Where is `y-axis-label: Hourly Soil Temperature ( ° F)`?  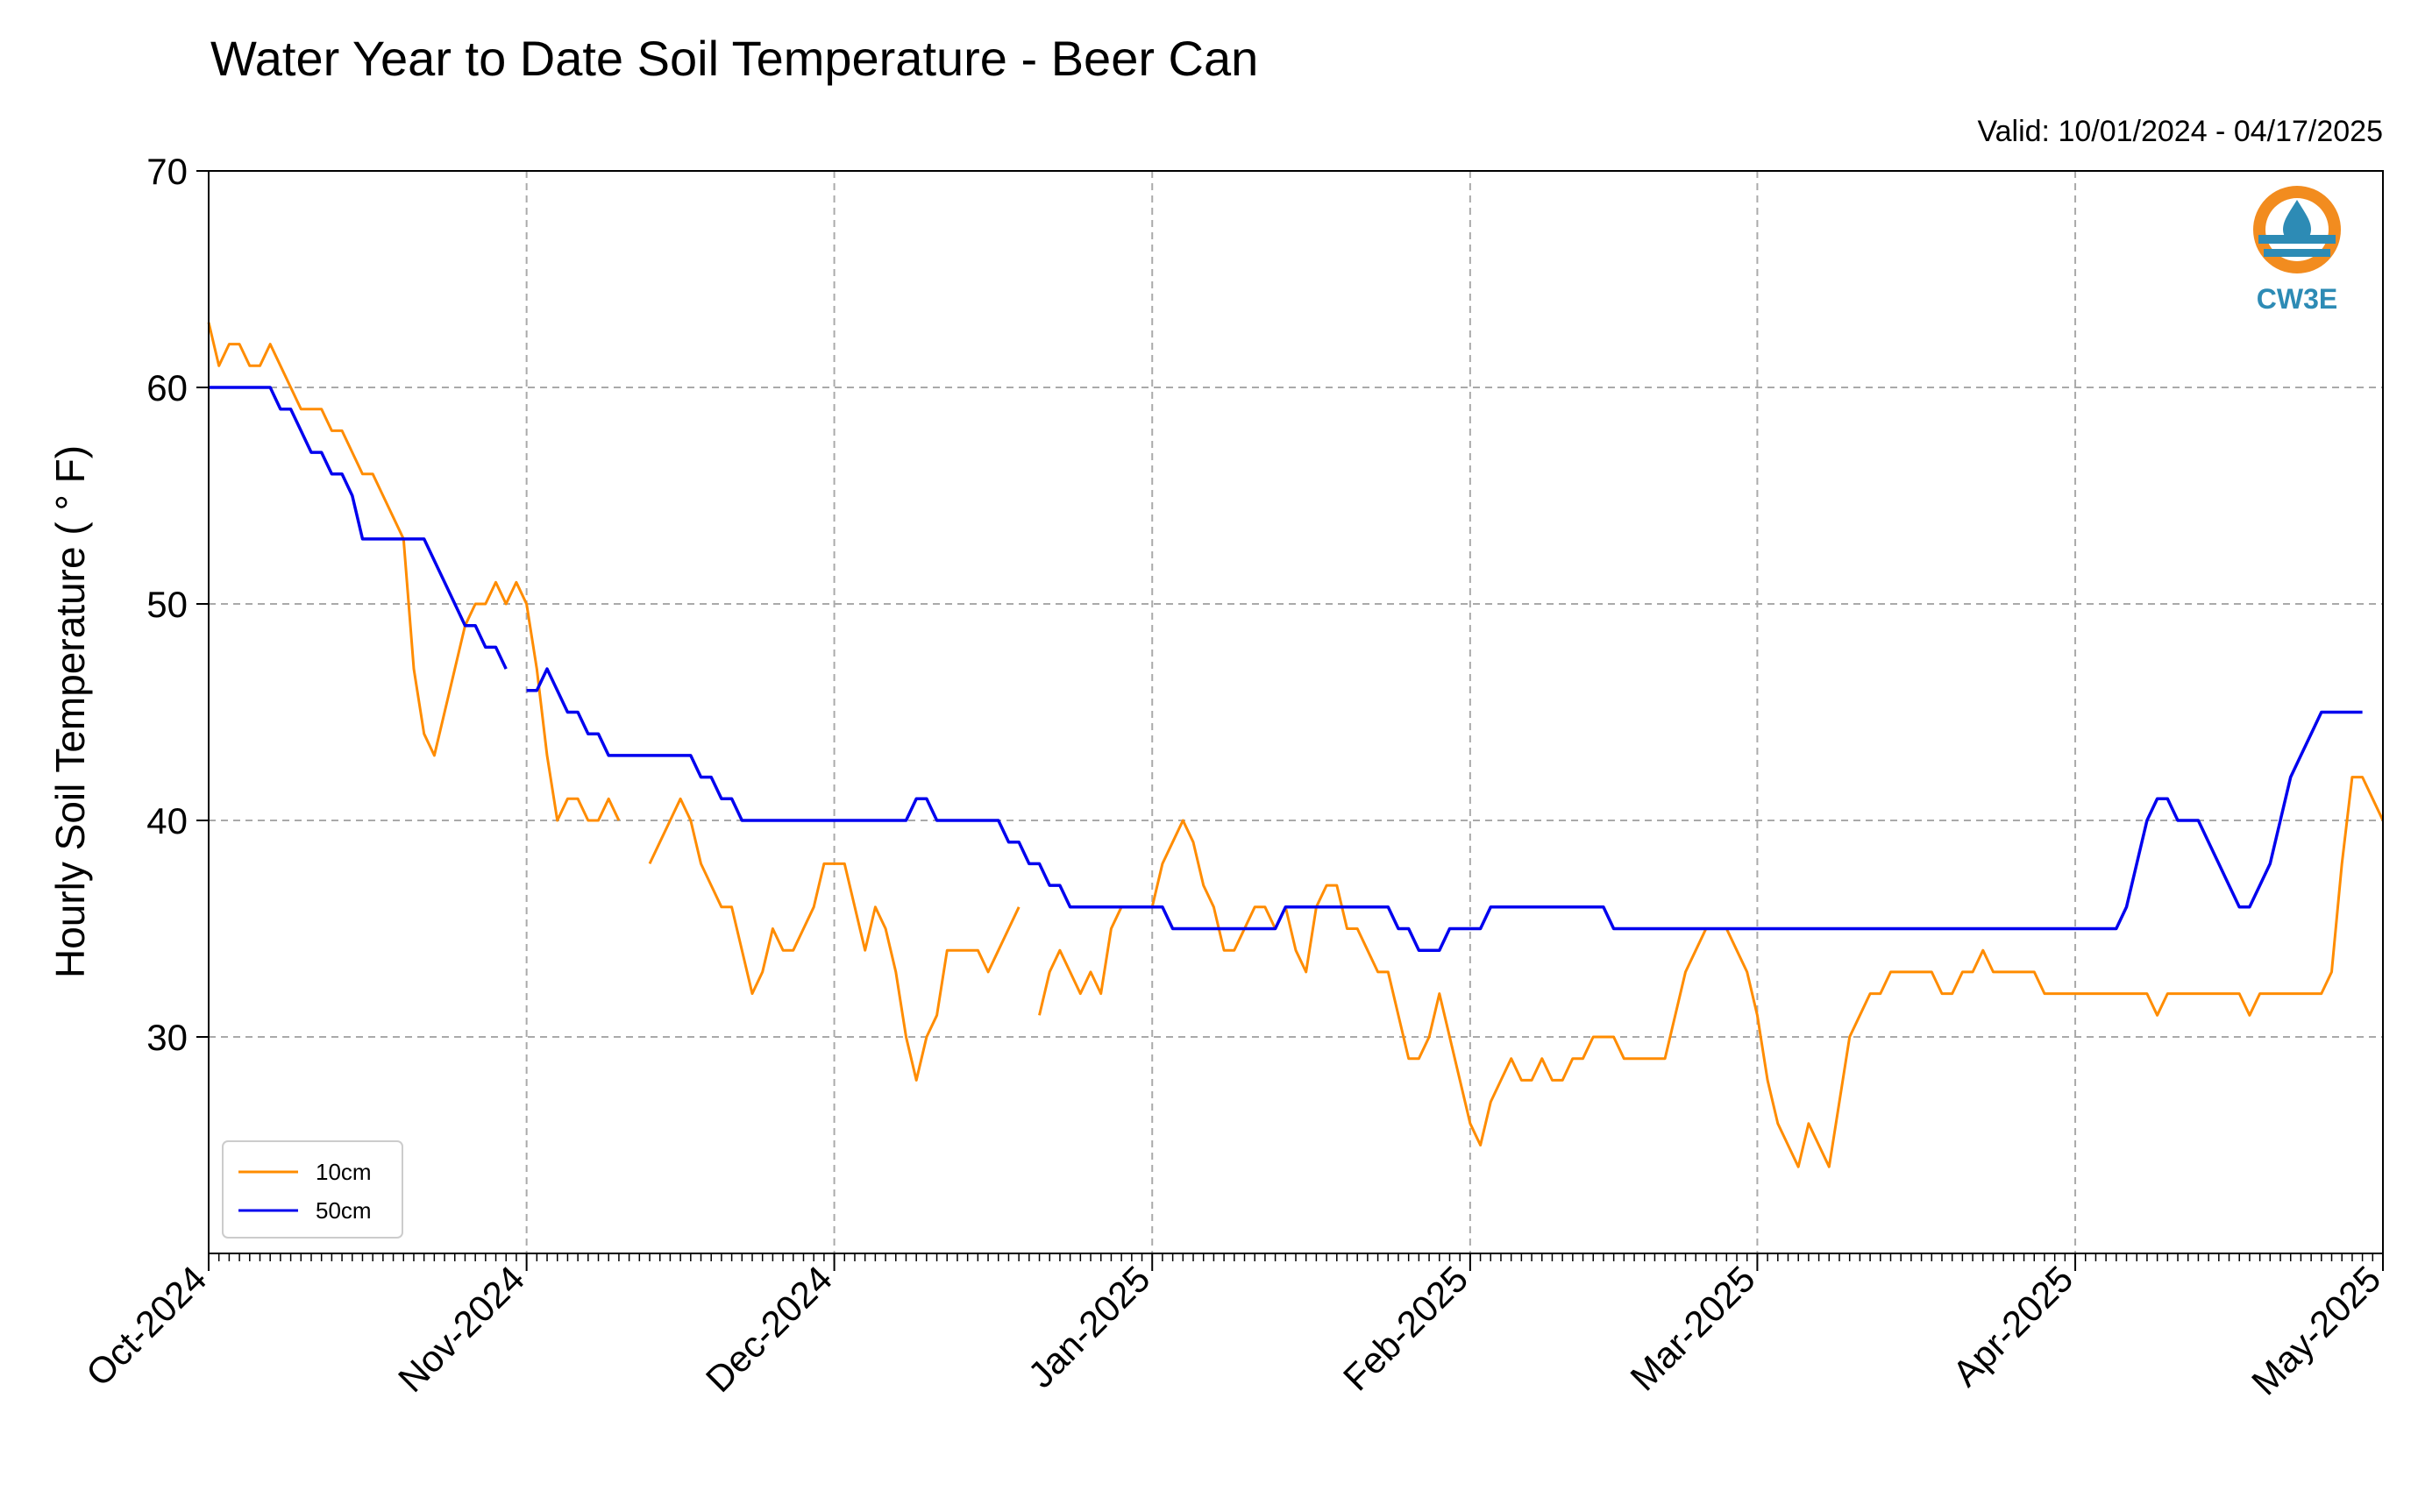 y-axis-label: Hourly Soil Temperature ( ° F) is located at coordinates (70, 711).